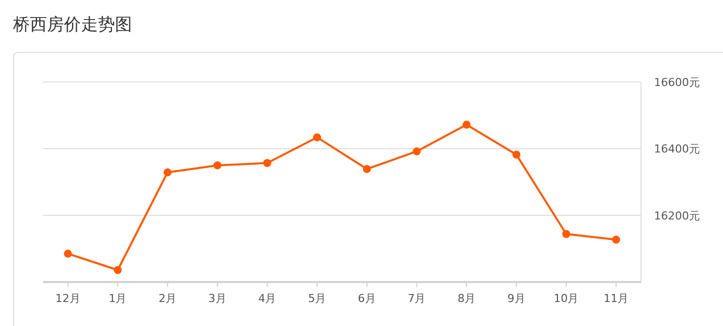  What do you see at coordinates (317, 298) in the screenshot?
I see `x-tick-label: 5月` at bounding box center [317, 298].